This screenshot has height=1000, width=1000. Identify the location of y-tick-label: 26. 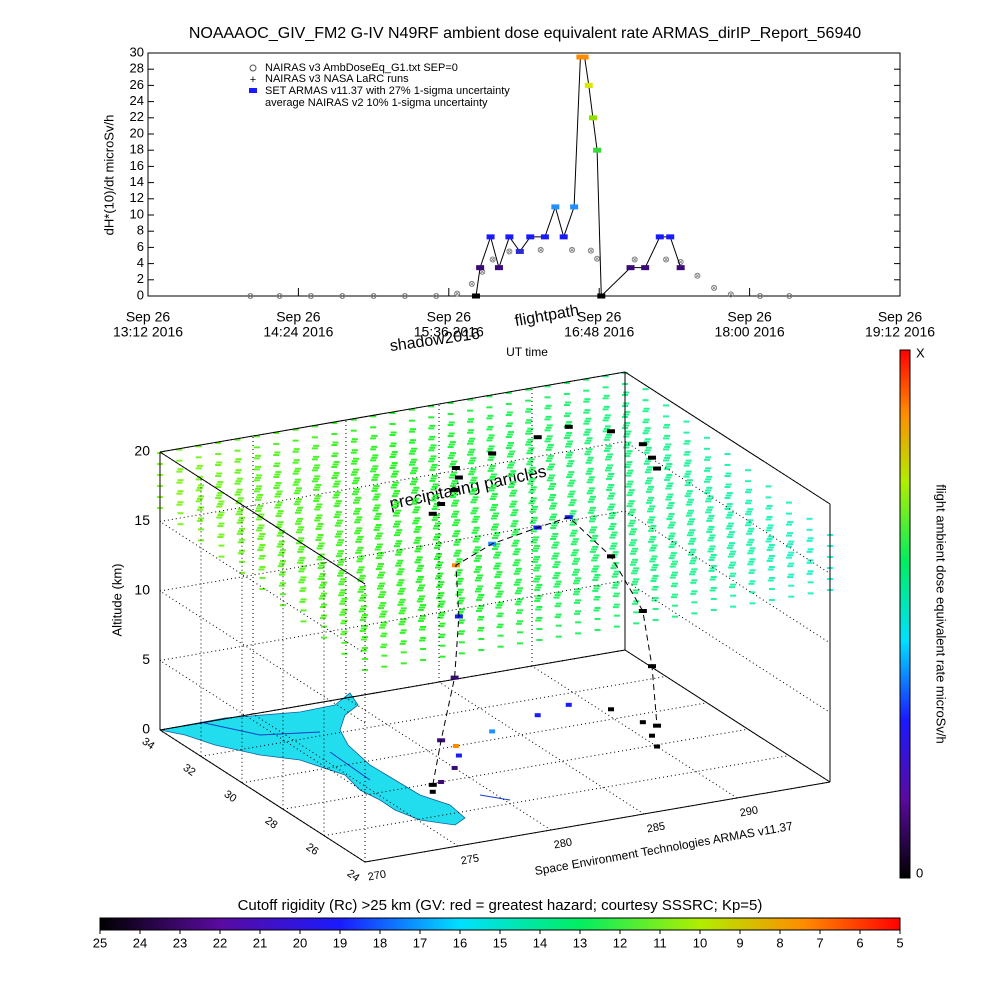
(137, 84).